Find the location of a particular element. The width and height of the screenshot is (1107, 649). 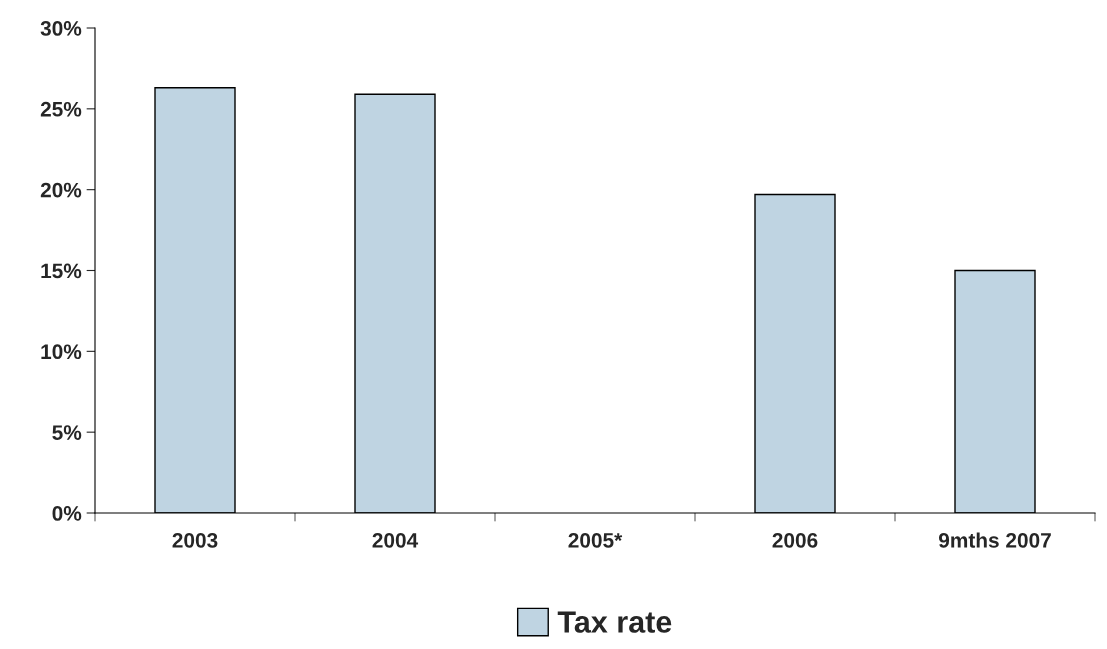

legend-label: Tax rate is located at coordinates (614, 622).